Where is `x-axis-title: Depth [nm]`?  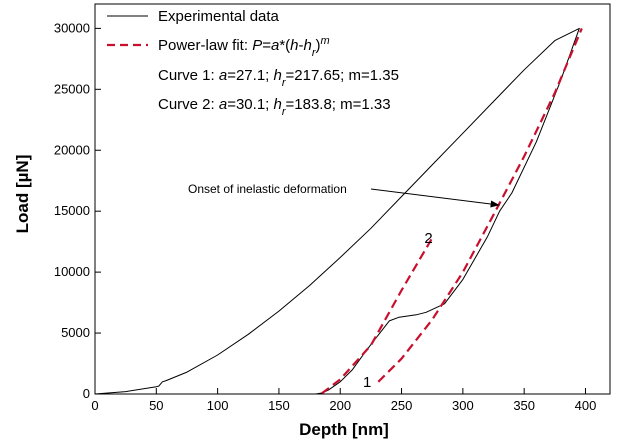 x-axis-title: Depth [nm] is located at coordinates (344, 429).